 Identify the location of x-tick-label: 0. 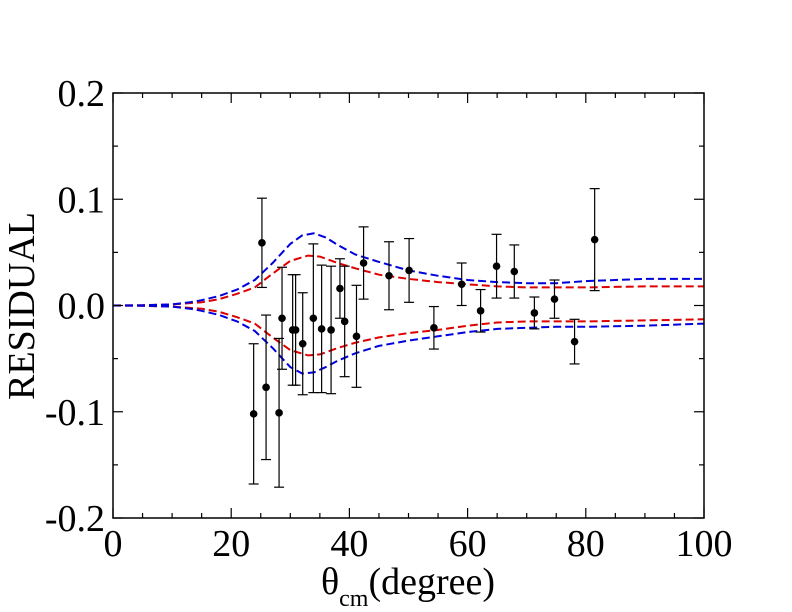
(113, 544).